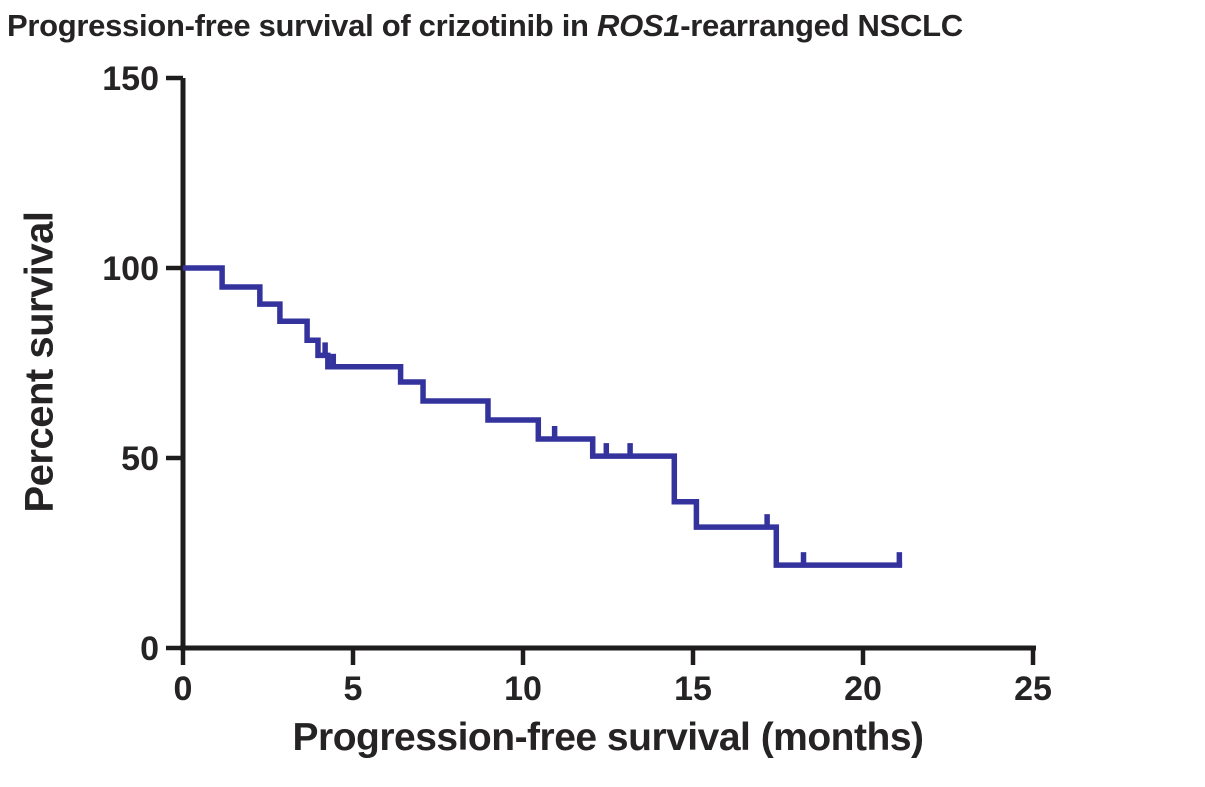 The image size is (1205, 787). Describe the element at coordinates (821, 25) in the screenshot. I see `chart-title-suffix: -rearranged NSCLC` at that location.